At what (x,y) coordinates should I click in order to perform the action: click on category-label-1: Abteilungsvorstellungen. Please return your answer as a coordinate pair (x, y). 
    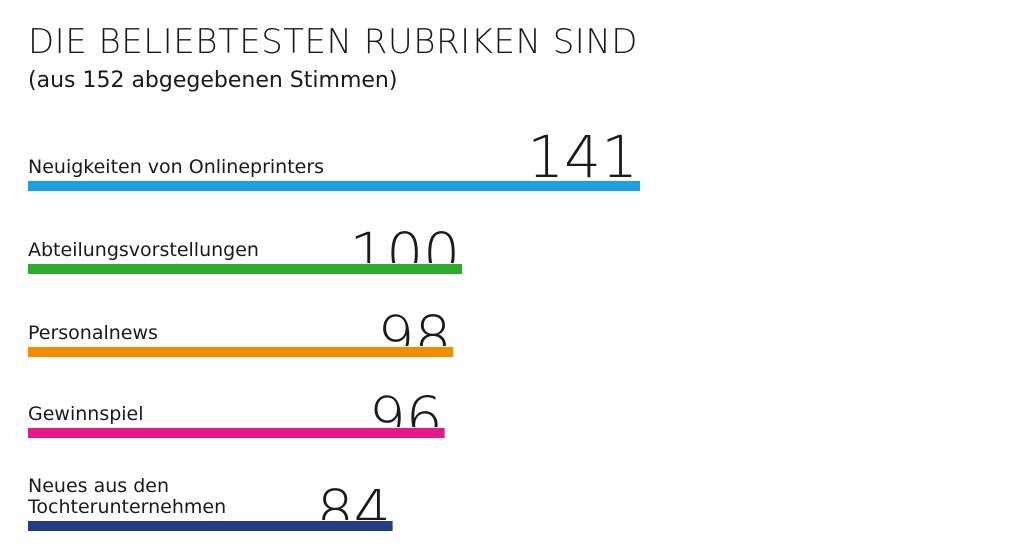
    Looking at the image, I should click on (143, 250).